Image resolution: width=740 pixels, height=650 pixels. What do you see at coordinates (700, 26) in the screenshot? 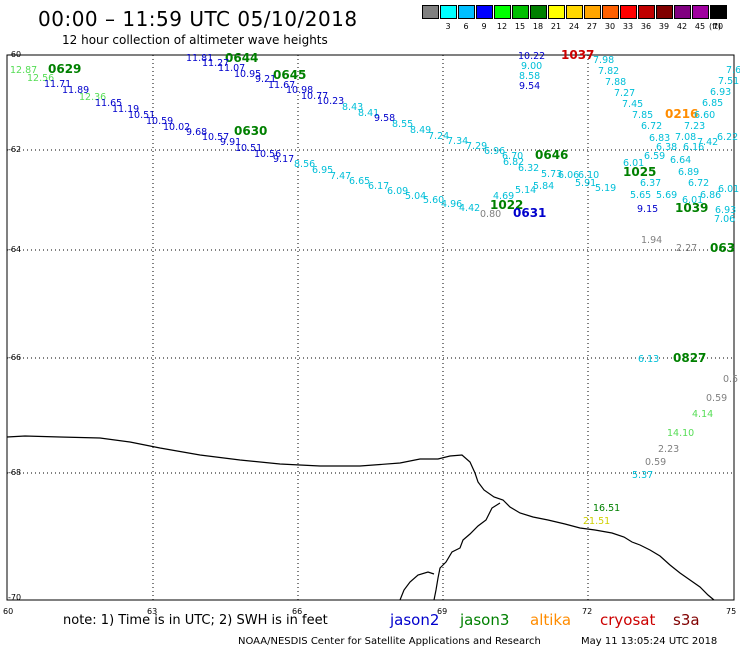
I see `scale-tick-label: 45` at bounding box center [700, 26].